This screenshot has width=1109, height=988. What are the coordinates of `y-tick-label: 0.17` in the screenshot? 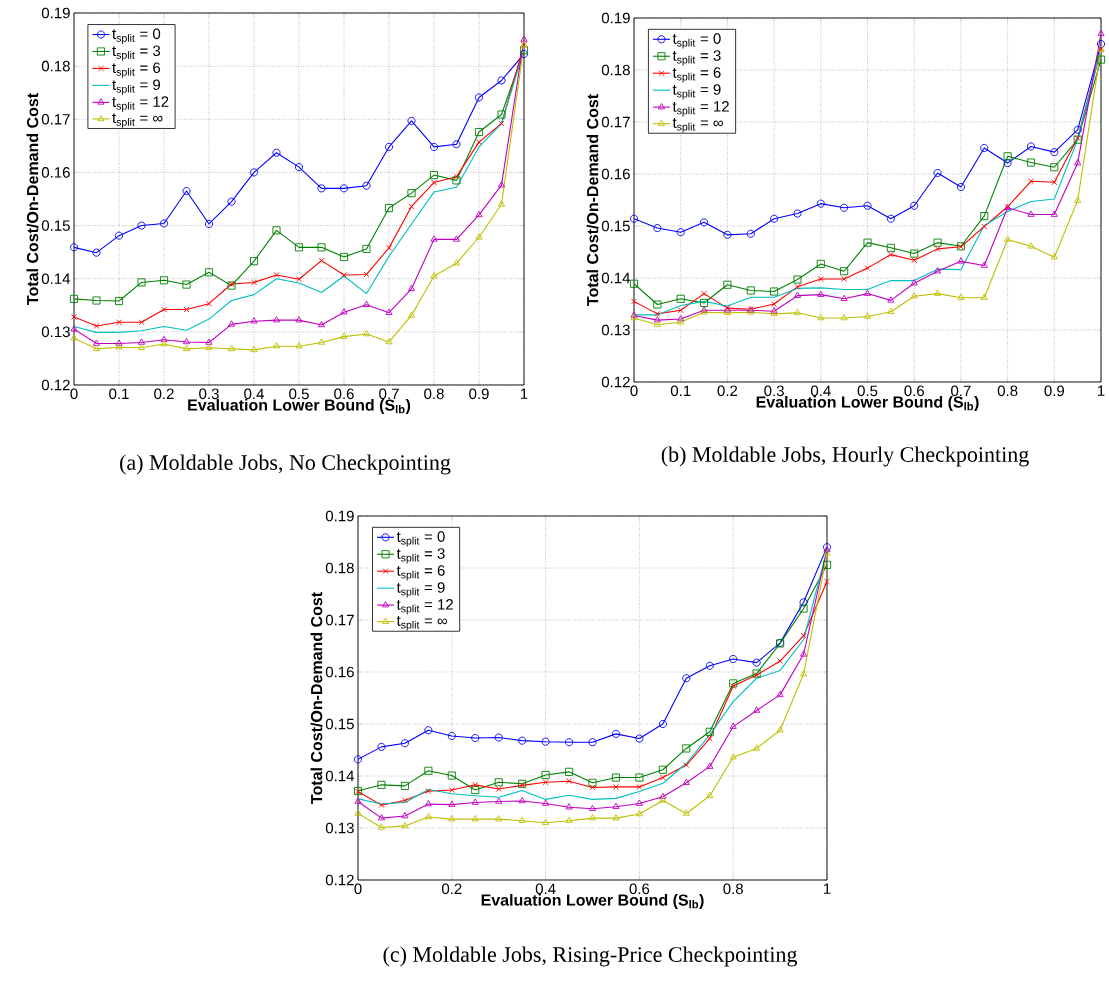 It's located at (615, 122).